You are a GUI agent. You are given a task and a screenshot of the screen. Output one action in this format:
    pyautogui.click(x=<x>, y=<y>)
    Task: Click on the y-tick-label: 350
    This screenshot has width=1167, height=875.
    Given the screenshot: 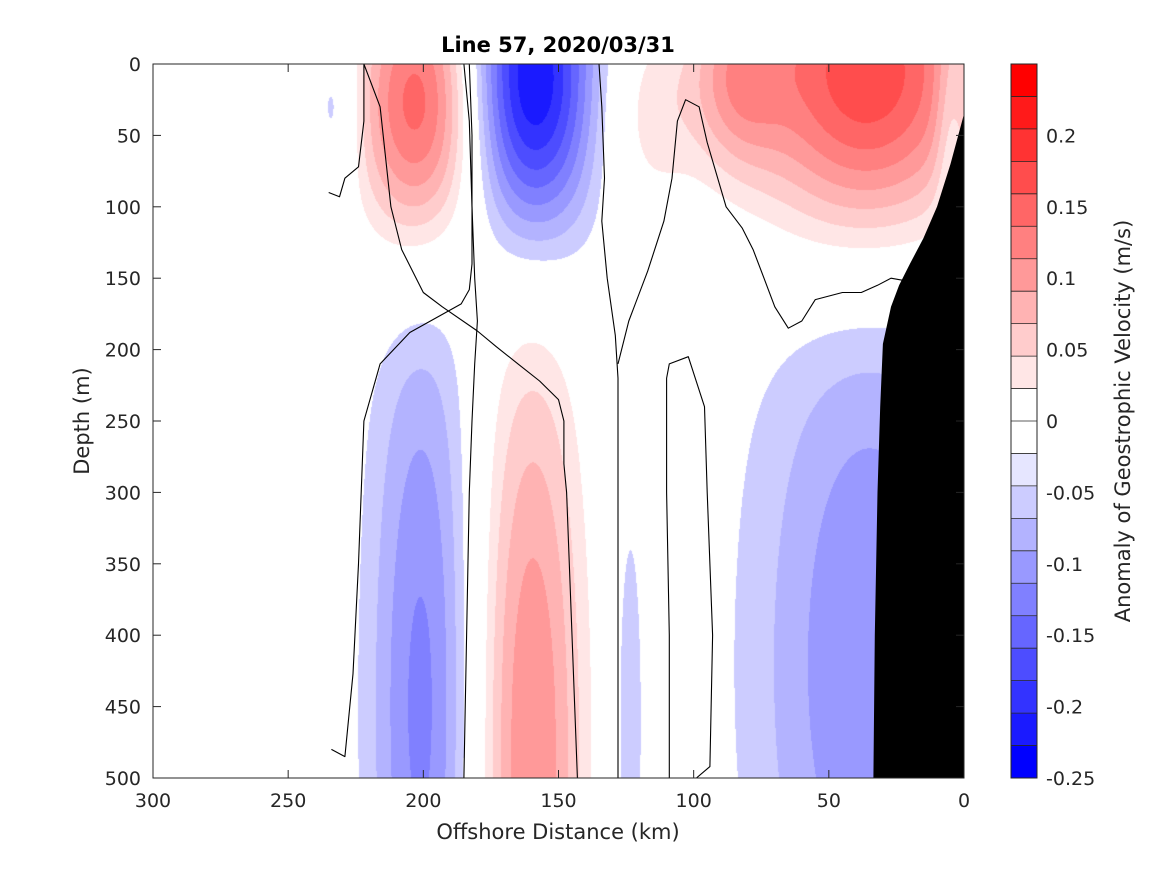 What is the action you would take?
    pyautogui.click(x=123, y=565)
    